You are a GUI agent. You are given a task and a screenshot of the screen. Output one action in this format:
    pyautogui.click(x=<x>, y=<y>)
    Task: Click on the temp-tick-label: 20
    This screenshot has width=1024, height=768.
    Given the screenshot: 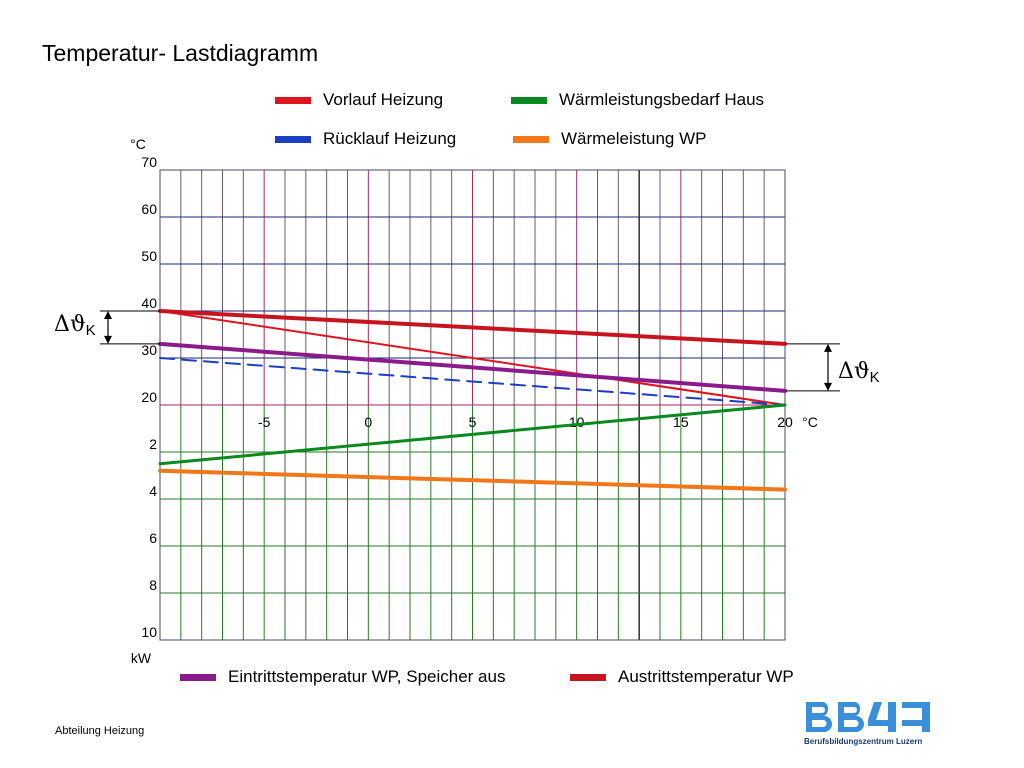 What is the action you would take?
    pyautogui.click(x=149, y=397)
    